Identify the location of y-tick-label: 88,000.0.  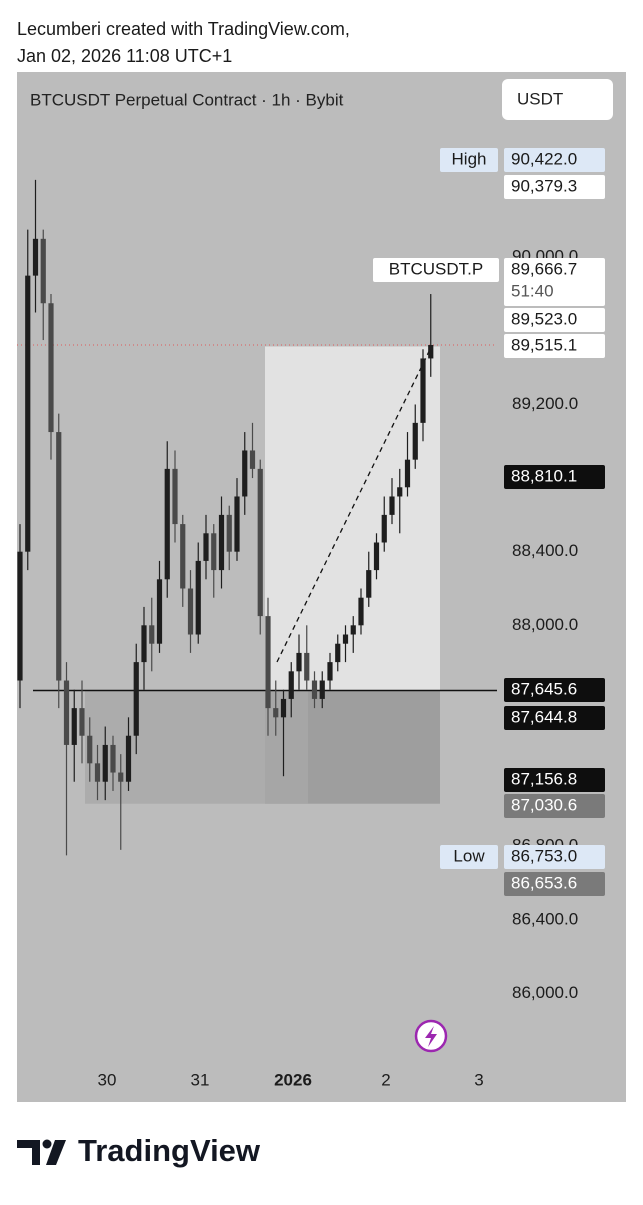
(545, 624).